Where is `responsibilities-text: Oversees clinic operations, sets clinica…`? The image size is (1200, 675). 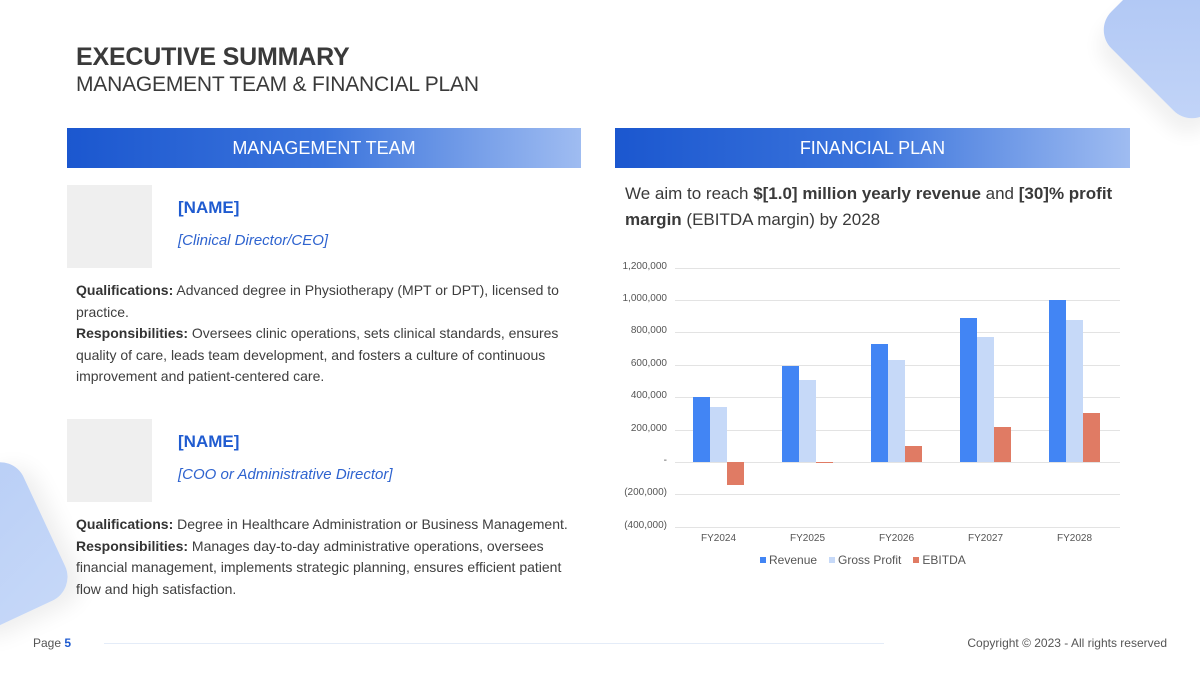
responsibilities-text: Oversees clinic operations, sets clinica… is located at coordinates (317, 354).